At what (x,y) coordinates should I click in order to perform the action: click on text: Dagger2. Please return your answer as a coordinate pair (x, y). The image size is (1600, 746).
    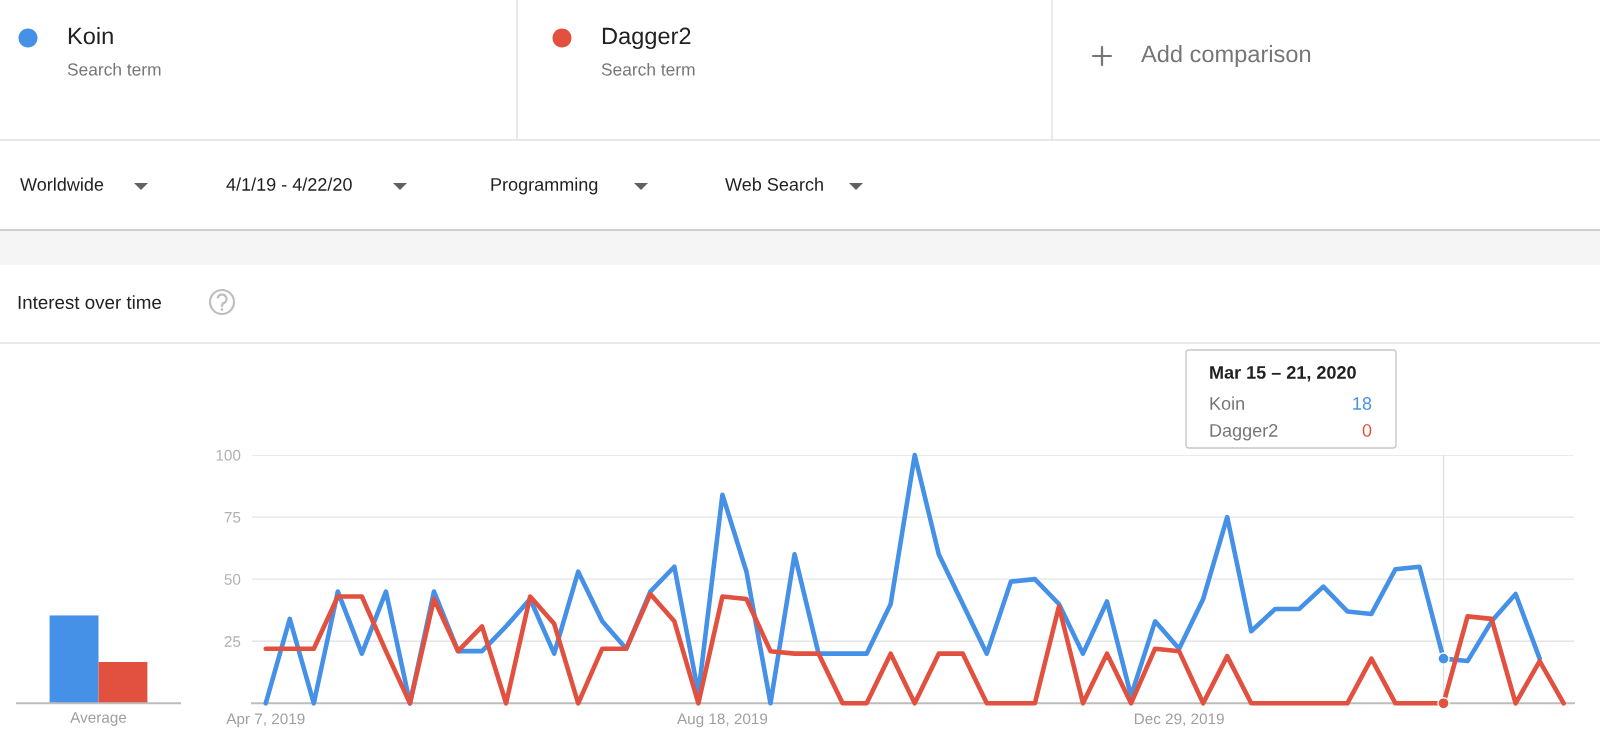
    Looking at the image, I should click on (1244, 432).